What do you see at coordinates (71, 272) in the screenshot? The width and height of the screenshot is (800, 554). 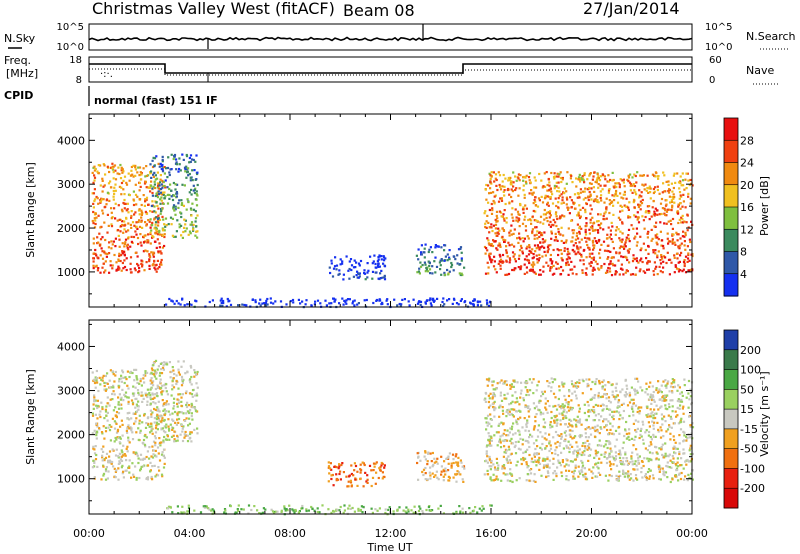 I see `y-tick-label: 1000` at bounding box center [71, 272].